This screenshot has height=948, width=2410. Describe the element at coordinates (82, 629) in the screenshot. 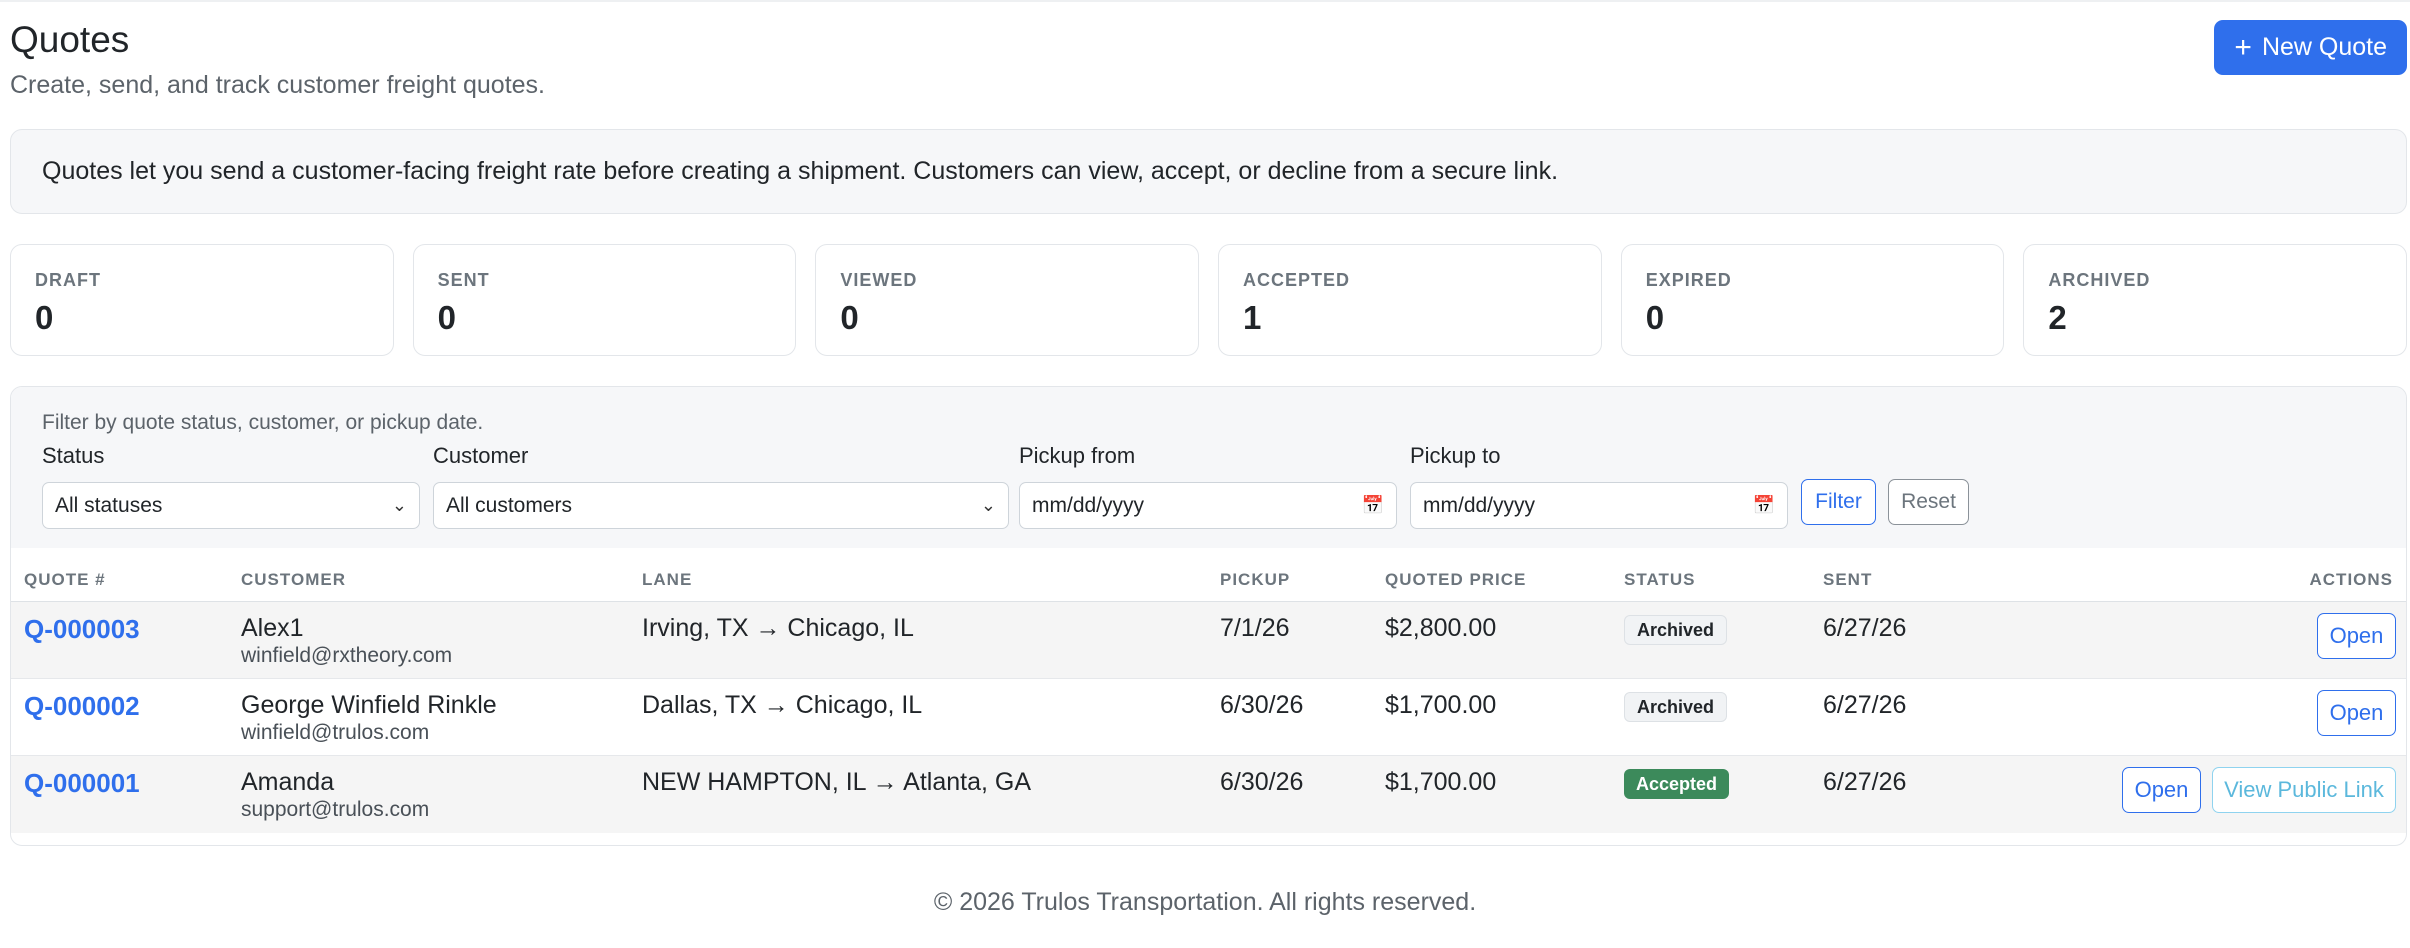

I see `quote-link: Q-000003` at that location.